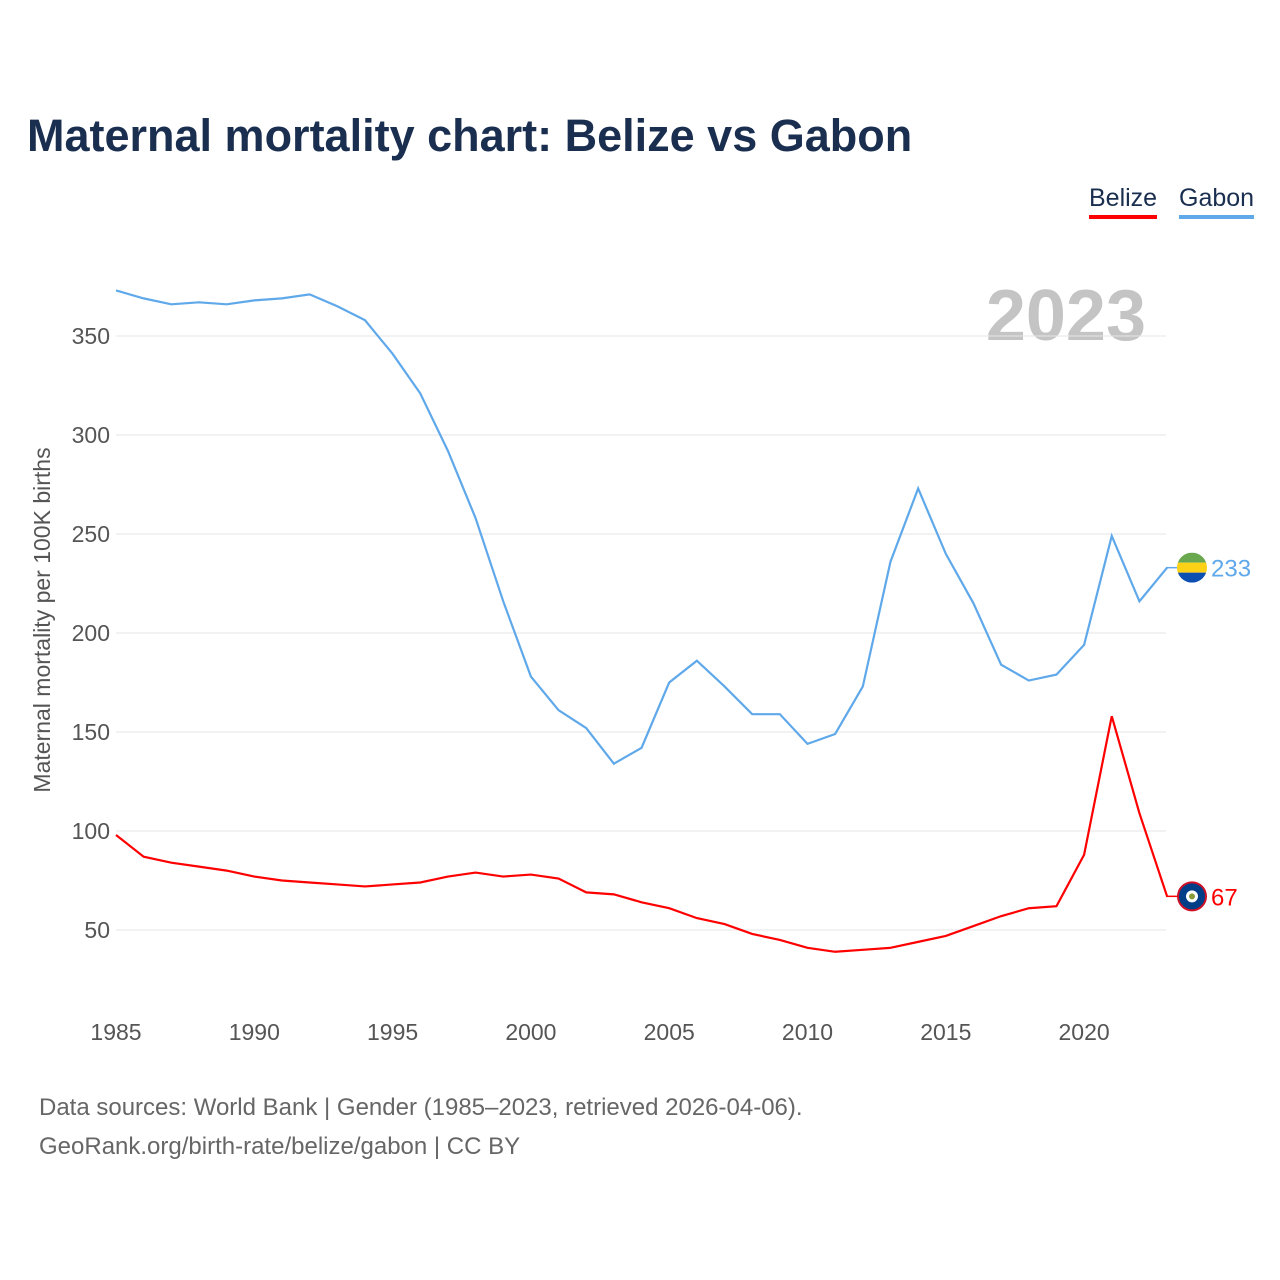 This screenshot has width=1280, height=1280. Describe the element at coordinates (91, 633) in the screenshot. I see `y-tick-label: 200` at that location.